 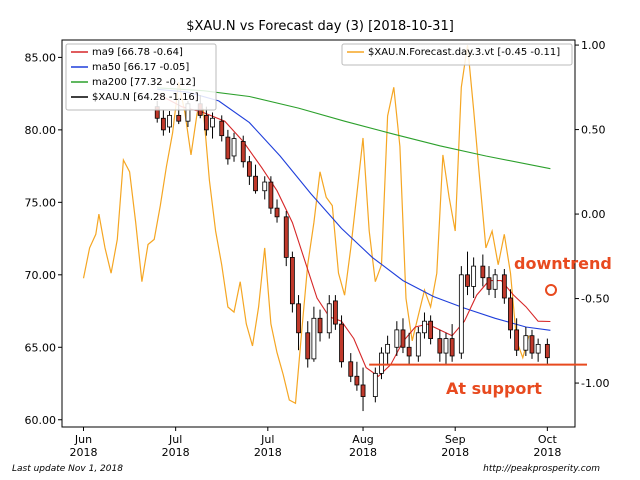 I want to click on left-tick-label: 85.00, so click(x=41, y=57).